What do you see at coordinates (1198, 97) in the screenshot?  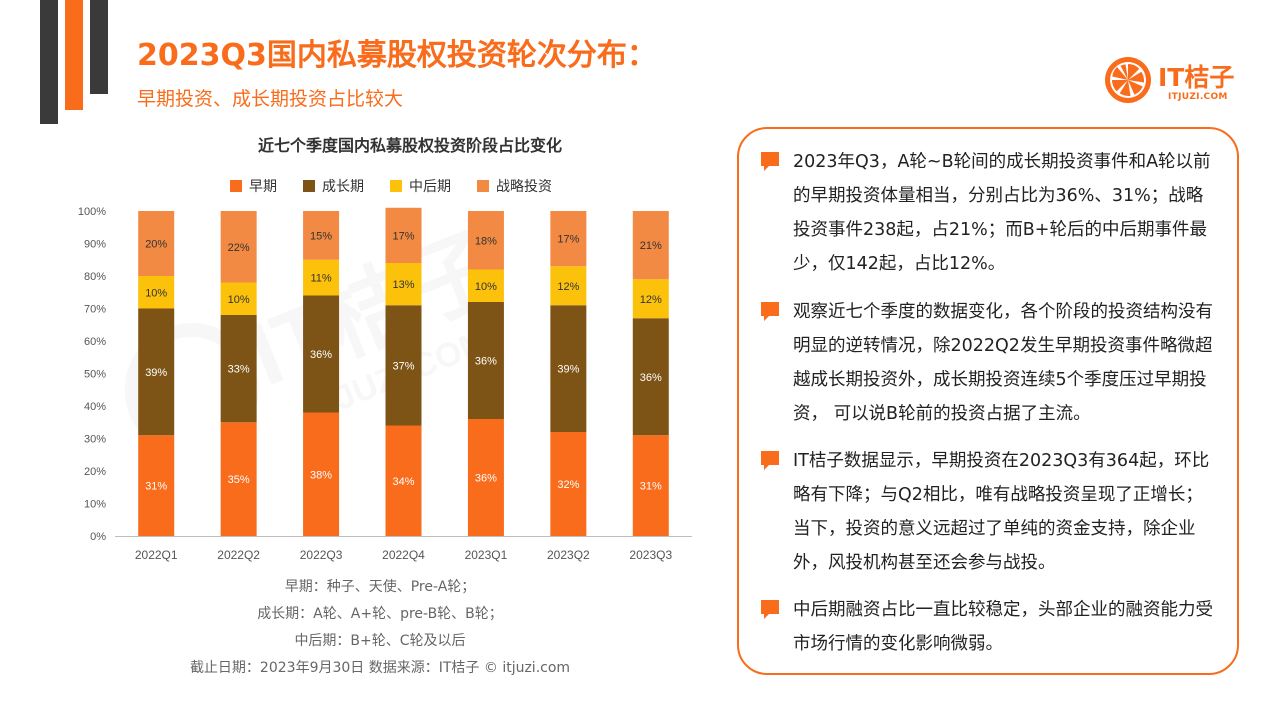 I see `logo-url: ITJUZI.COM` at bounding box center [1198, 97].